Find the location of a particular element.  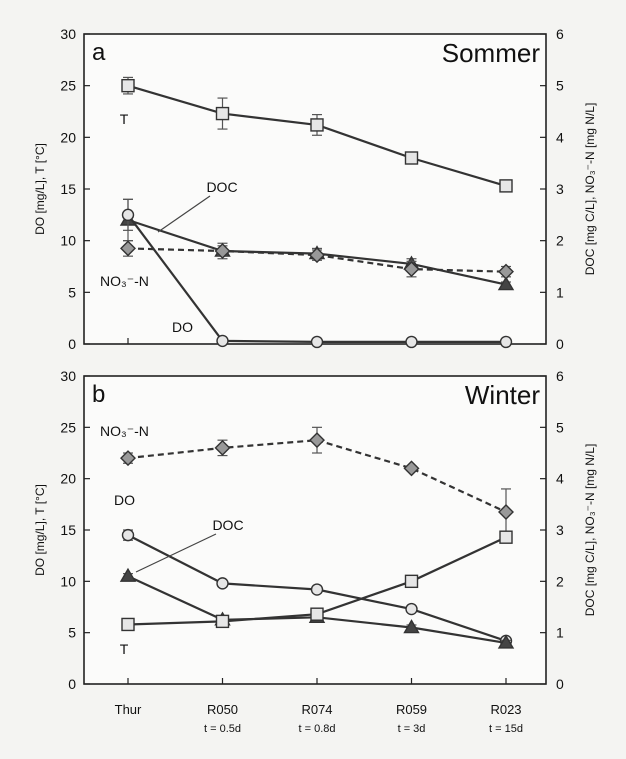

x-category-label: Thur is located at coordinates (128, 709).